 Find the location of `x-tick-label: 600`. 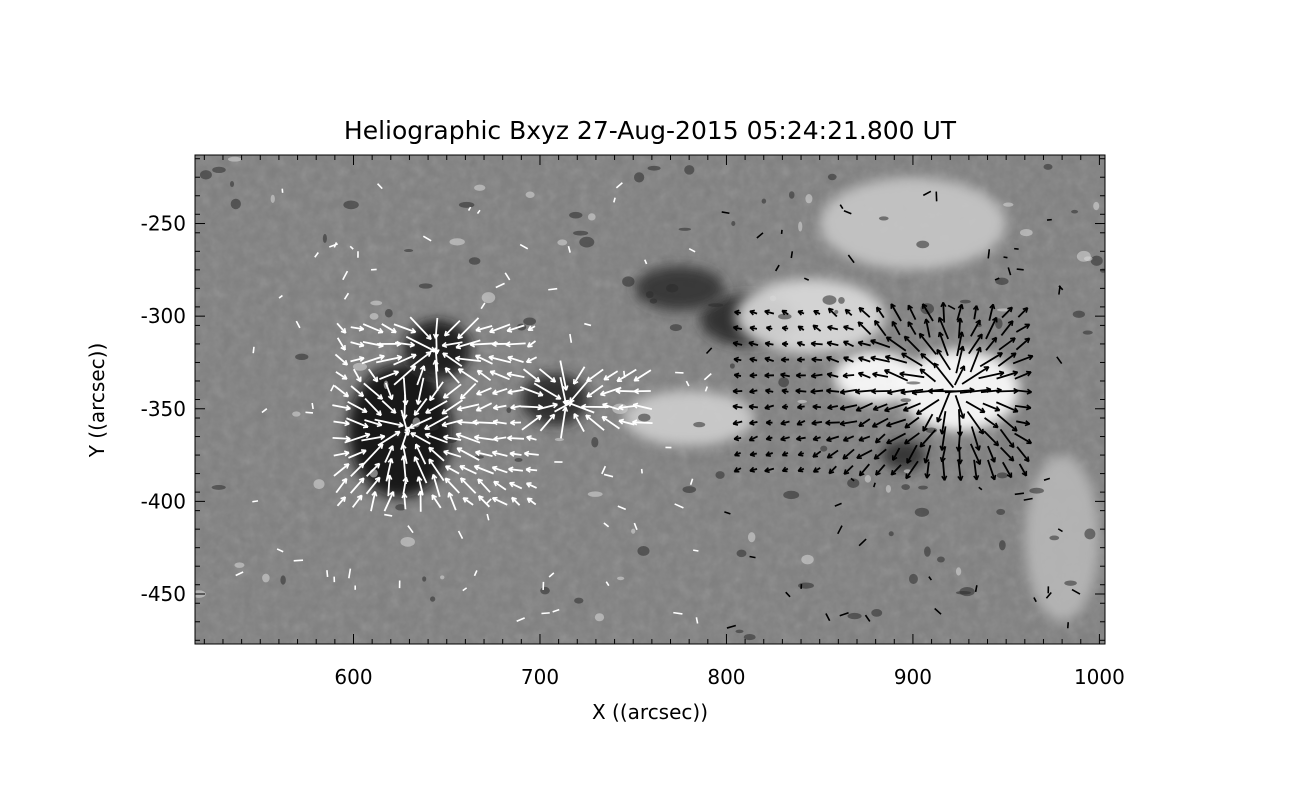

x-tick-label: 600 is located at coordinates (353, 677).